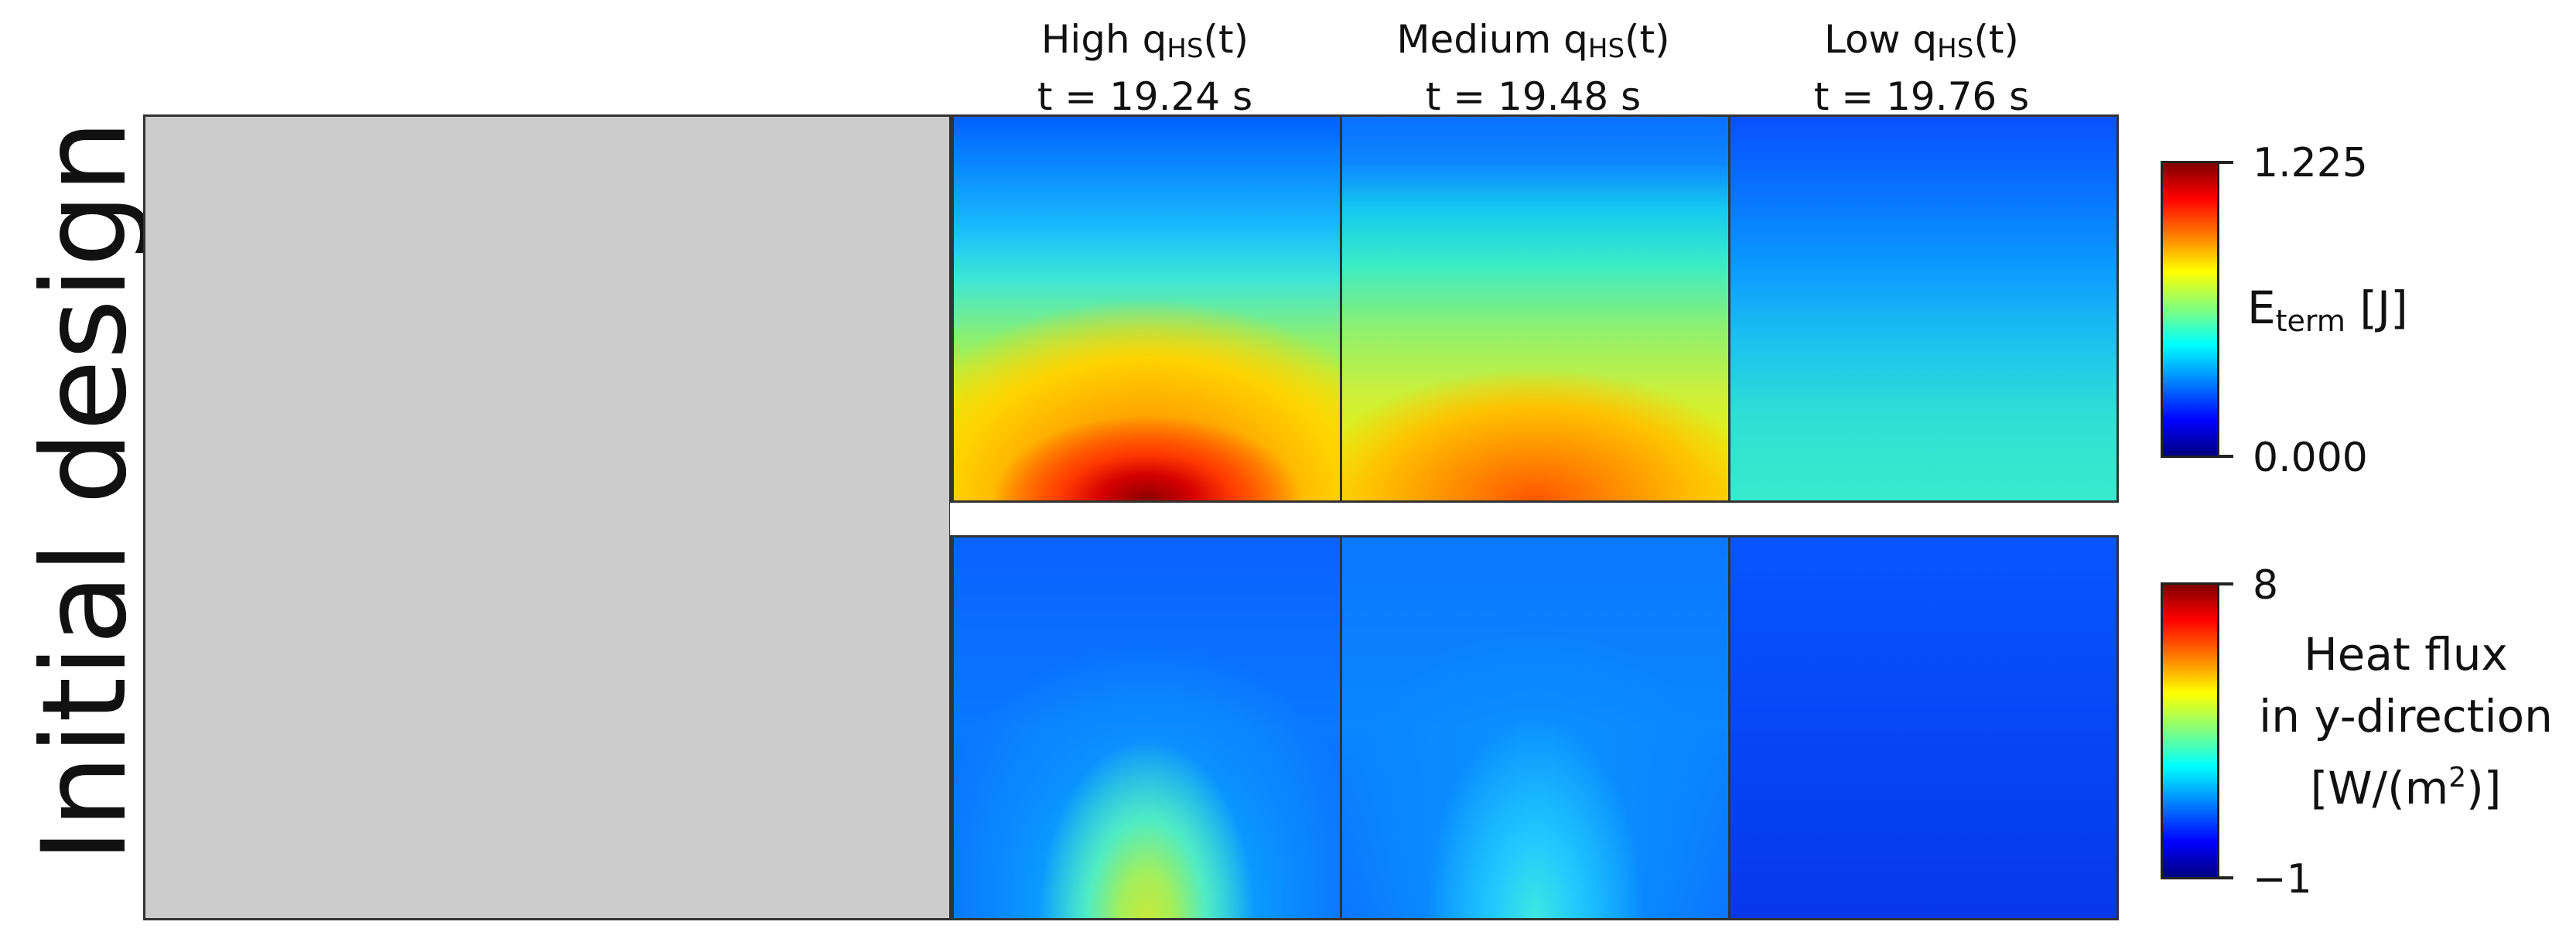  I want to click on heat-flux-colorbar-max-label: 8, so click(2266, 585).